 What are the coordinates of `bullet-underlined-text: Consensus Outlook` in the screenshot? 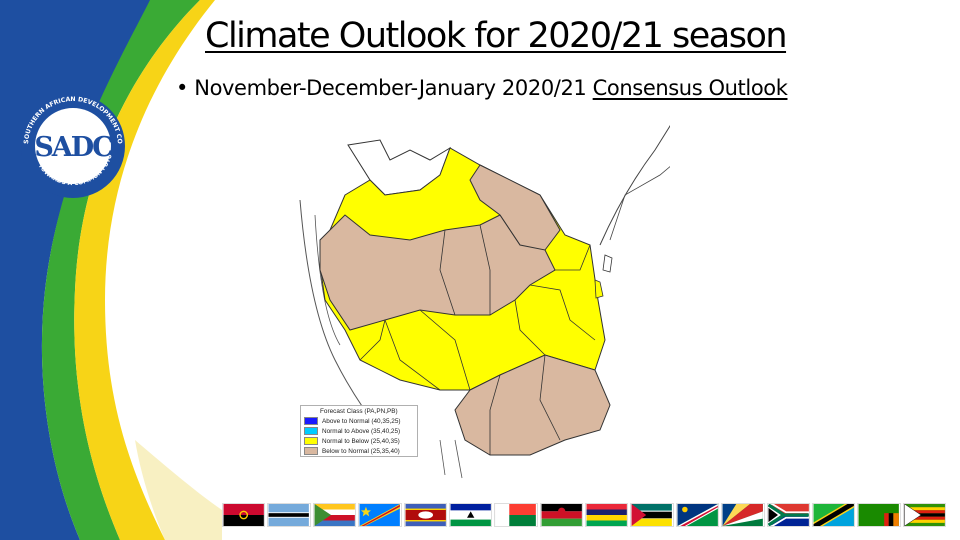 It's located at (690, 88).